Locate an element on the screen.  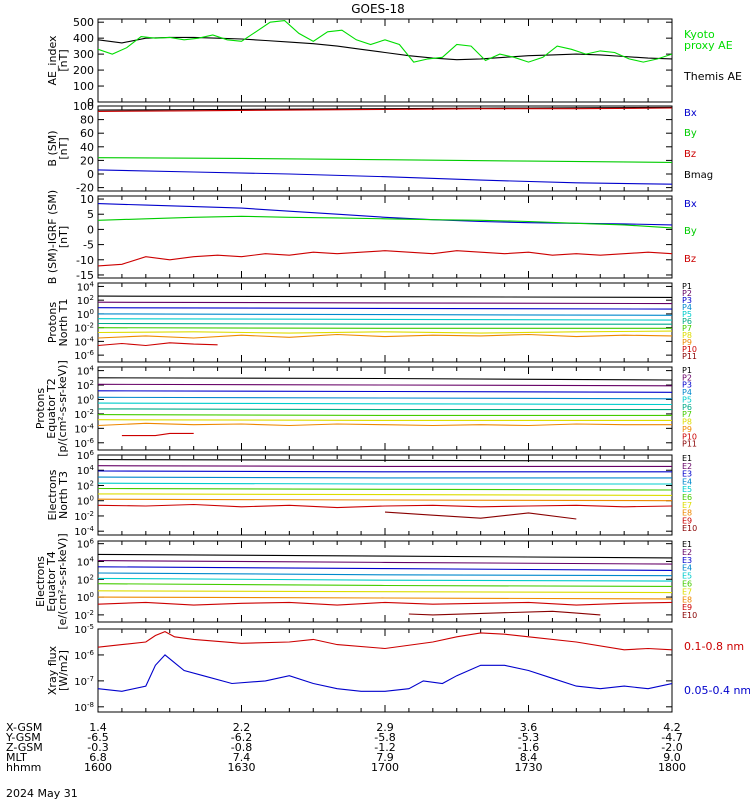
legend-entry: 0.05-0.4 nm is located at coordinates (717, 690).